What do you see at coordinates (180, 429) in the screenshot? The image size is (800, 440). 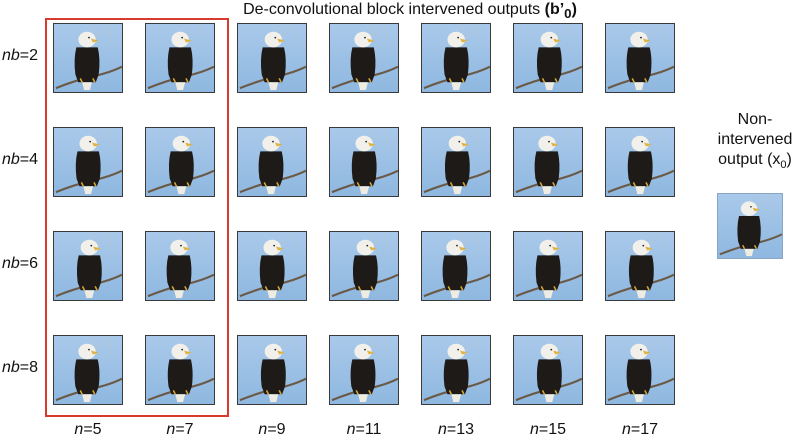 I see `column-label: n=7` at bounding box center [180, 429].